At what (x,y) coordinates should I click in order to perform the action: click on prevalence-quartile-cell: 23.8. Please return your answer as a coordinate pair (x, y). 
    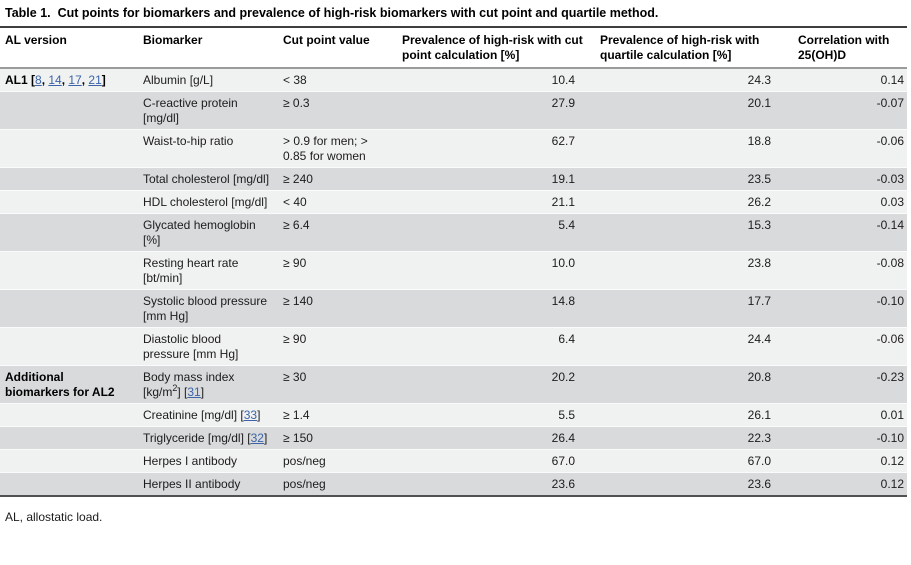
    Looking at the image, I should click on (759, 263).